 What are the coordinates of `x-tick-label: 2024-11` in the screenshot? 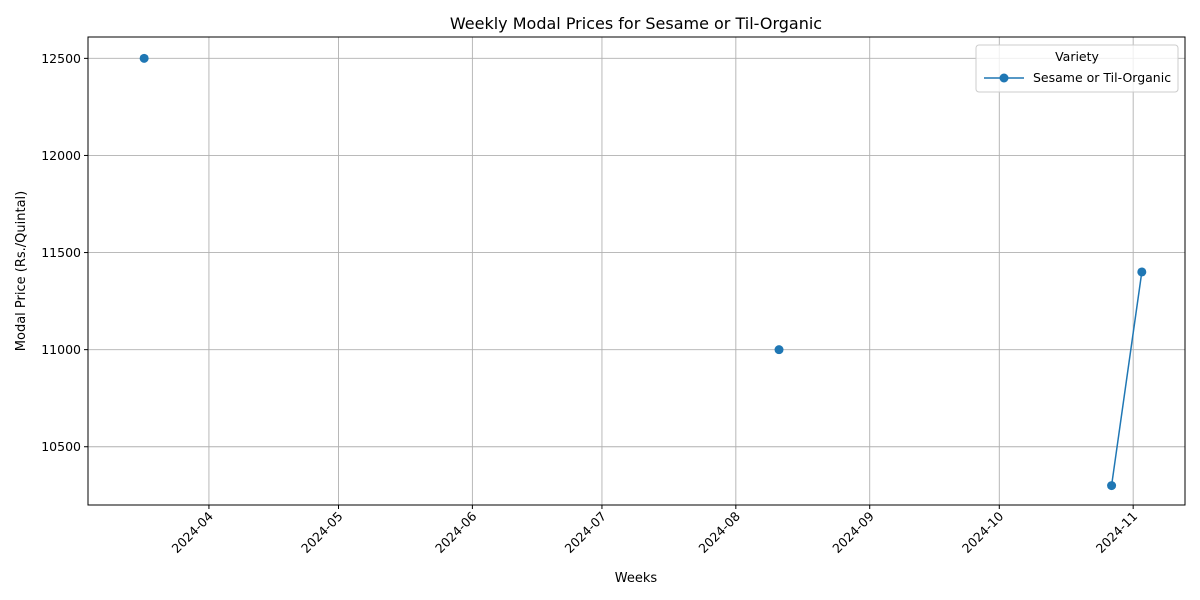 It's located at (1117, 533).